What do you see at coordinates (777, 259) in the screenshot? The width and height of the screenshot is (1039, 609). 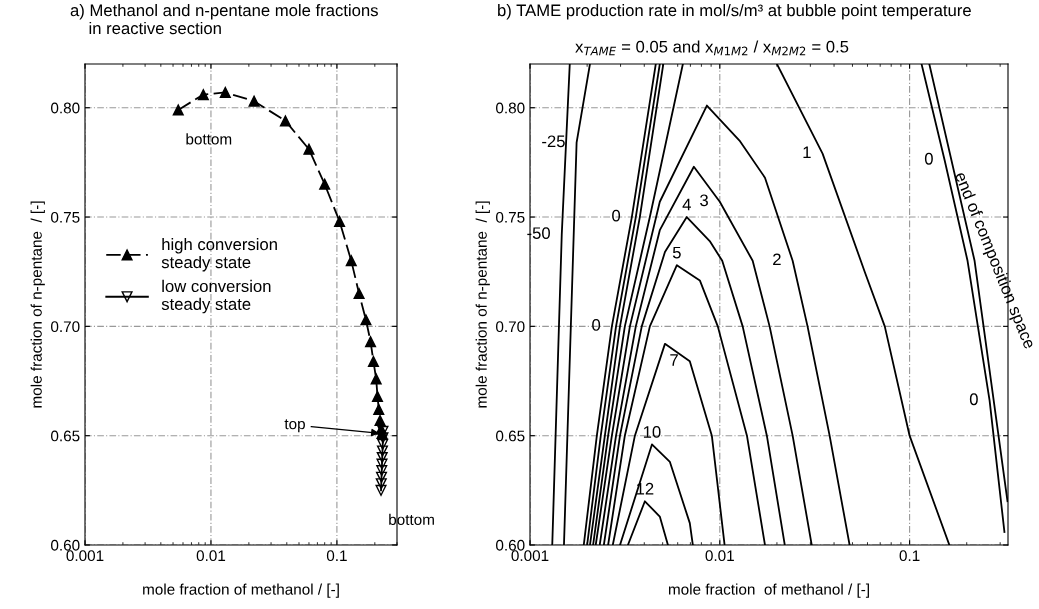 I see `annotation: 2` at bounding box center [777, 259].